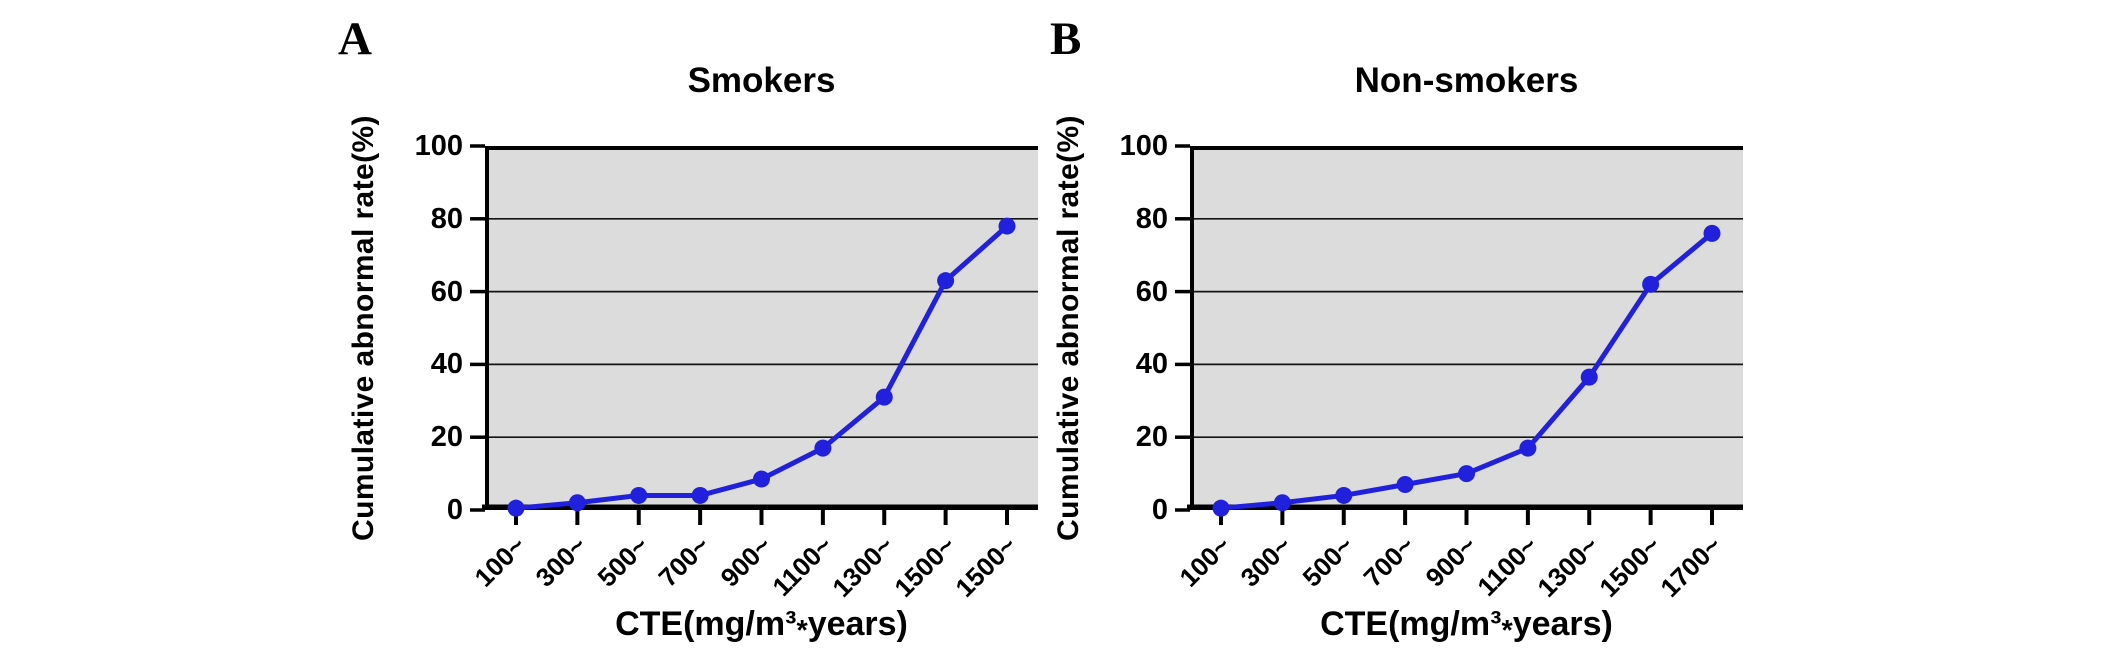 Image resolution: width=2126 pixels, height=664 pixels. I want to click on y-axis-label: Cumulative abnormal rate(%), so click(1068, 328).